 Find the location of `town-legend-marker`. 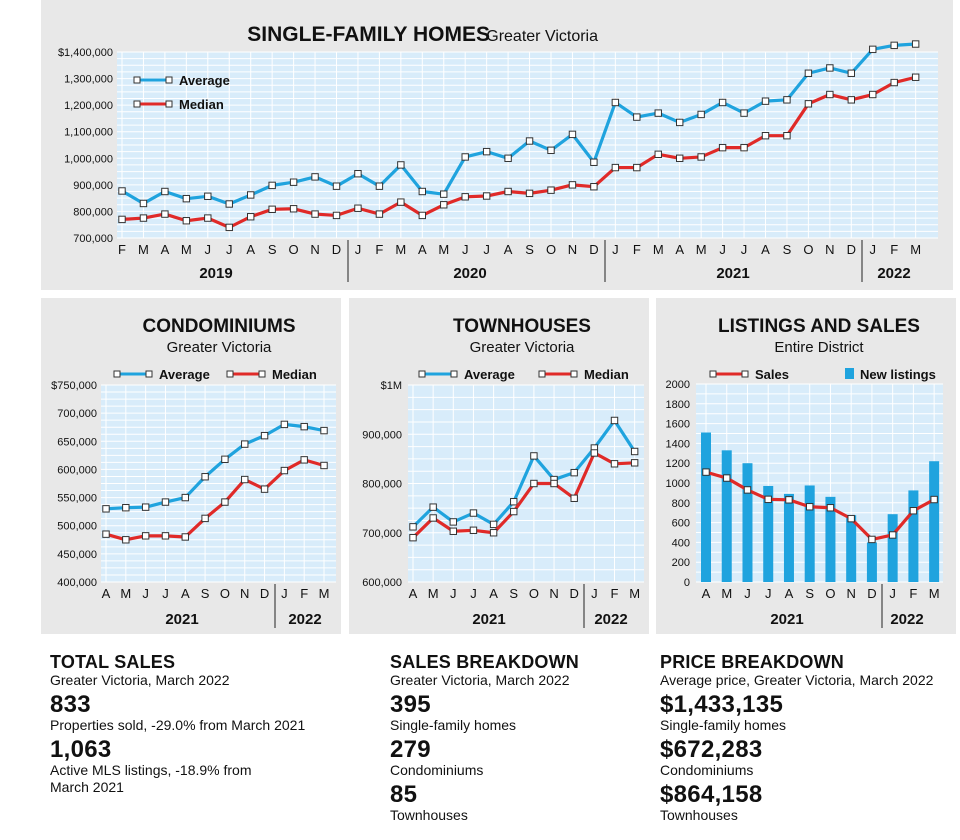

town-legend-marker is located at coordinates (454, 374).